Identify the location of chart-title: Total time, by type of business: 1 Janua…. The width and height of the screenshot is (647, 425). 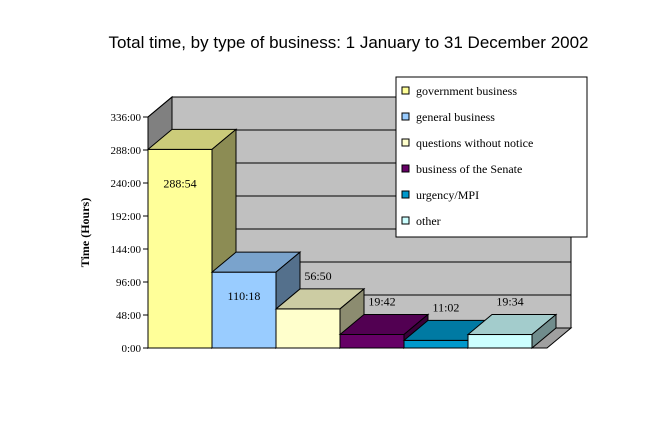
(348, 42).